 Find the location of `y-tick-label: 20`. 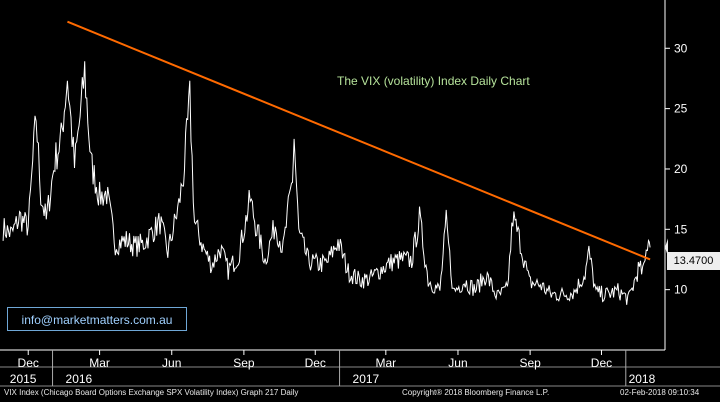

y-tick-label: 20 is located at coordinates (681, 169).